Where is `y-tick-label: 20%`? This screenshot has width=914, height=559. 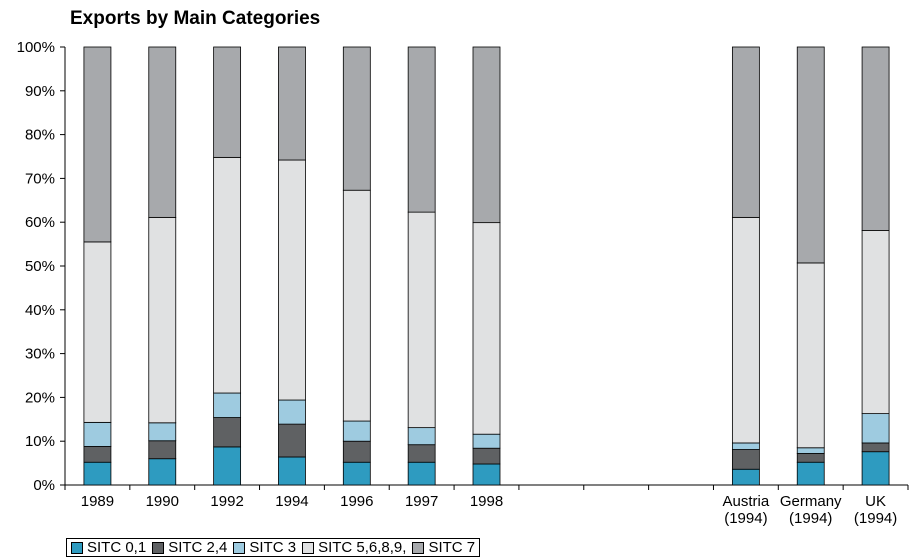
y-tick-label: 20% is located at coordinates (40, 397).